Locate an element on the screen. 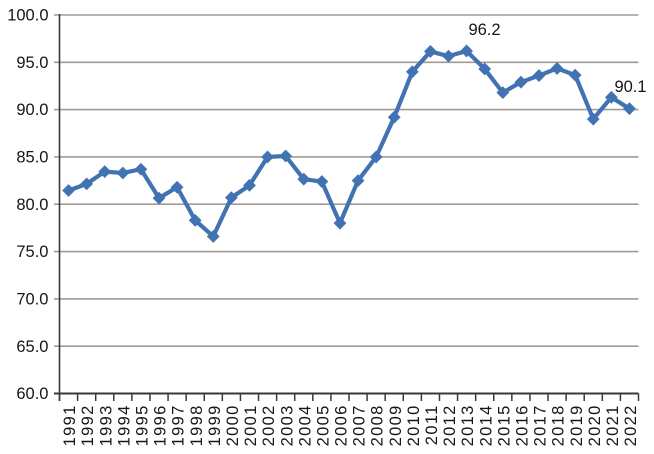  svg-text: 1993 is located at coordinates (106, 425).